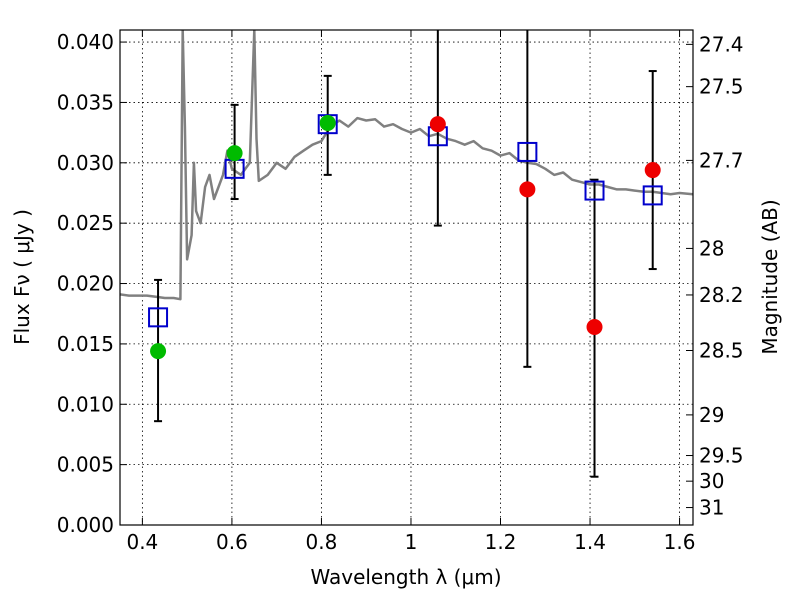 The image size is (800, 600). I want to click on x-tick-label: 1, so click(411, 542).